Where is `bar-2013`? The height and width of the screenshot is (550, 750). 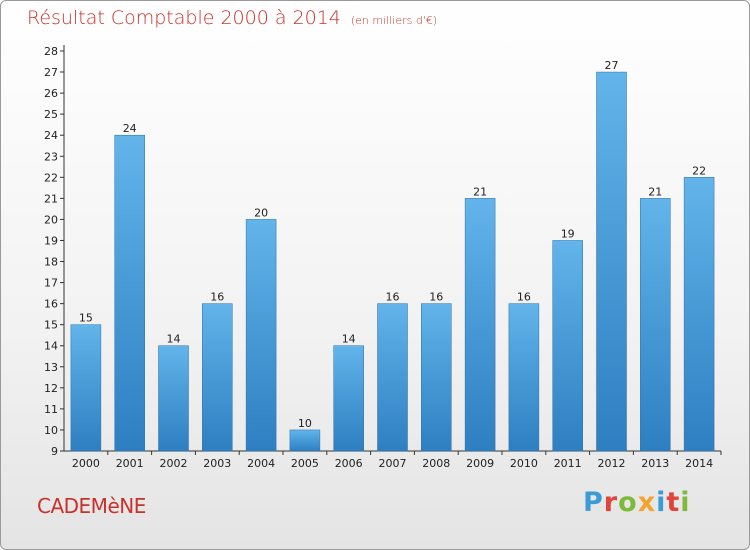
bar-2013 is located at coordinates (655, 325).